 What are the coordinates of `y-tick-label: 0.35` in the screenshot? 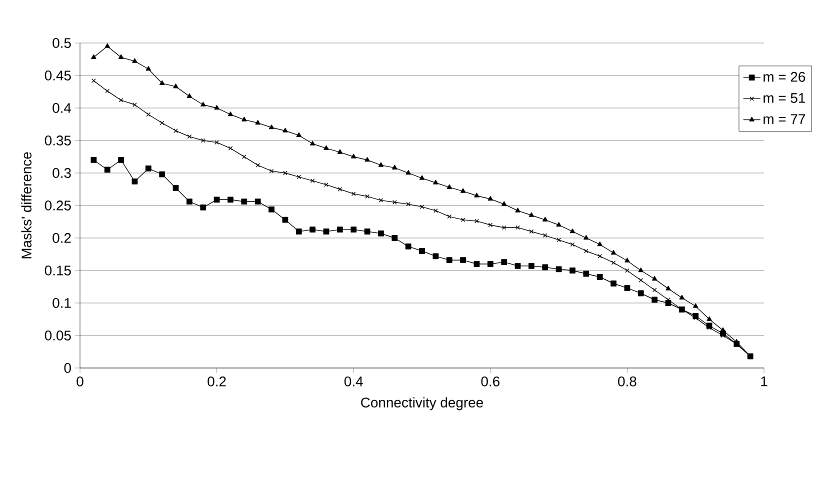 It's located at (57, 141).